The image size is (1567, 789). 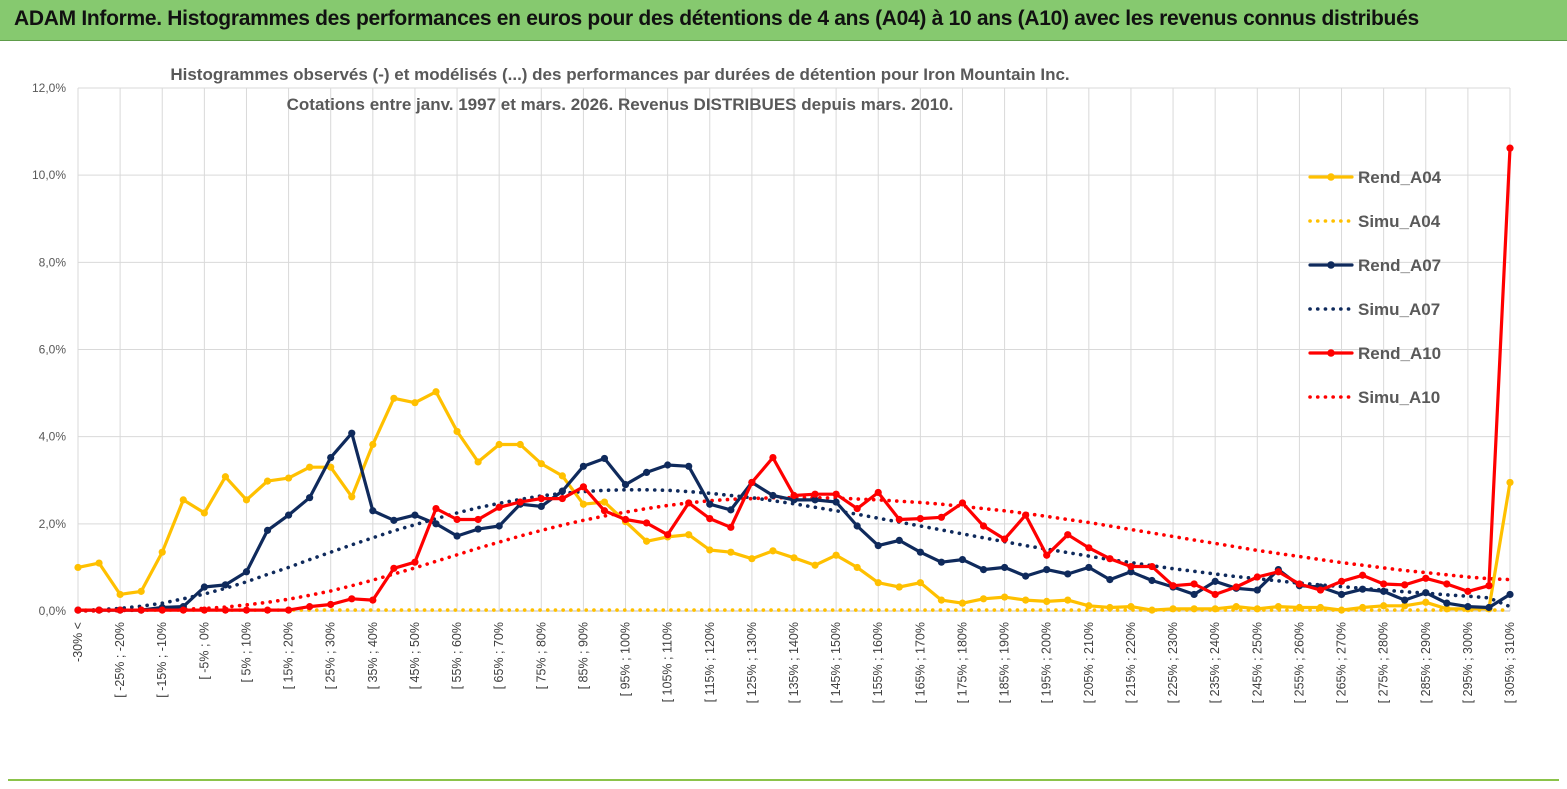 I want to click on x-tick-label: [ 225% ; 230%, so click(x=1173, y=662).